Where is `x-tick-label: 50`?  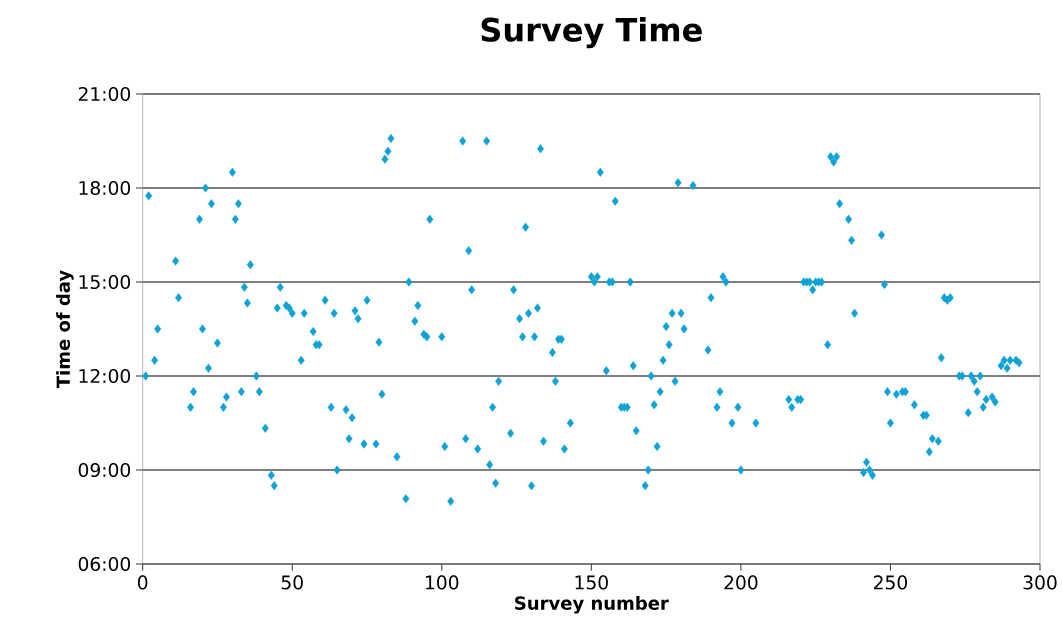 x-tick-label: 50 is located at coordinates (292, 582).